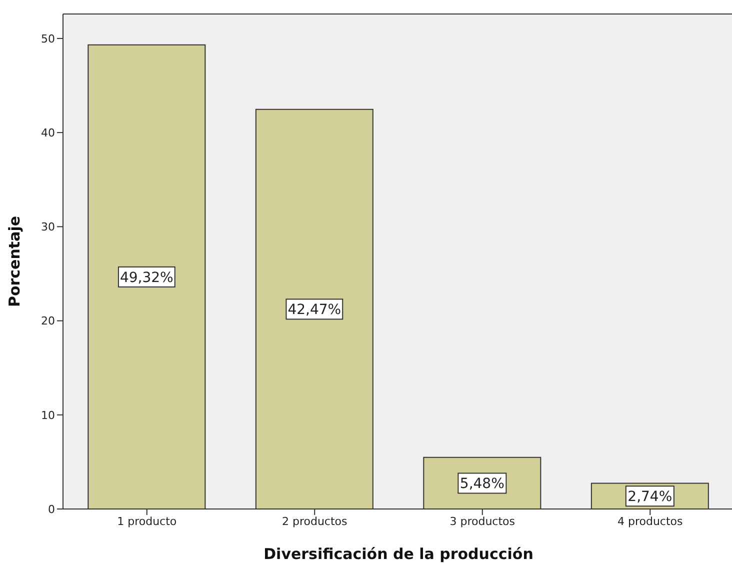  I want to click on x-tick-label: 3 productos, so click(483, 521).